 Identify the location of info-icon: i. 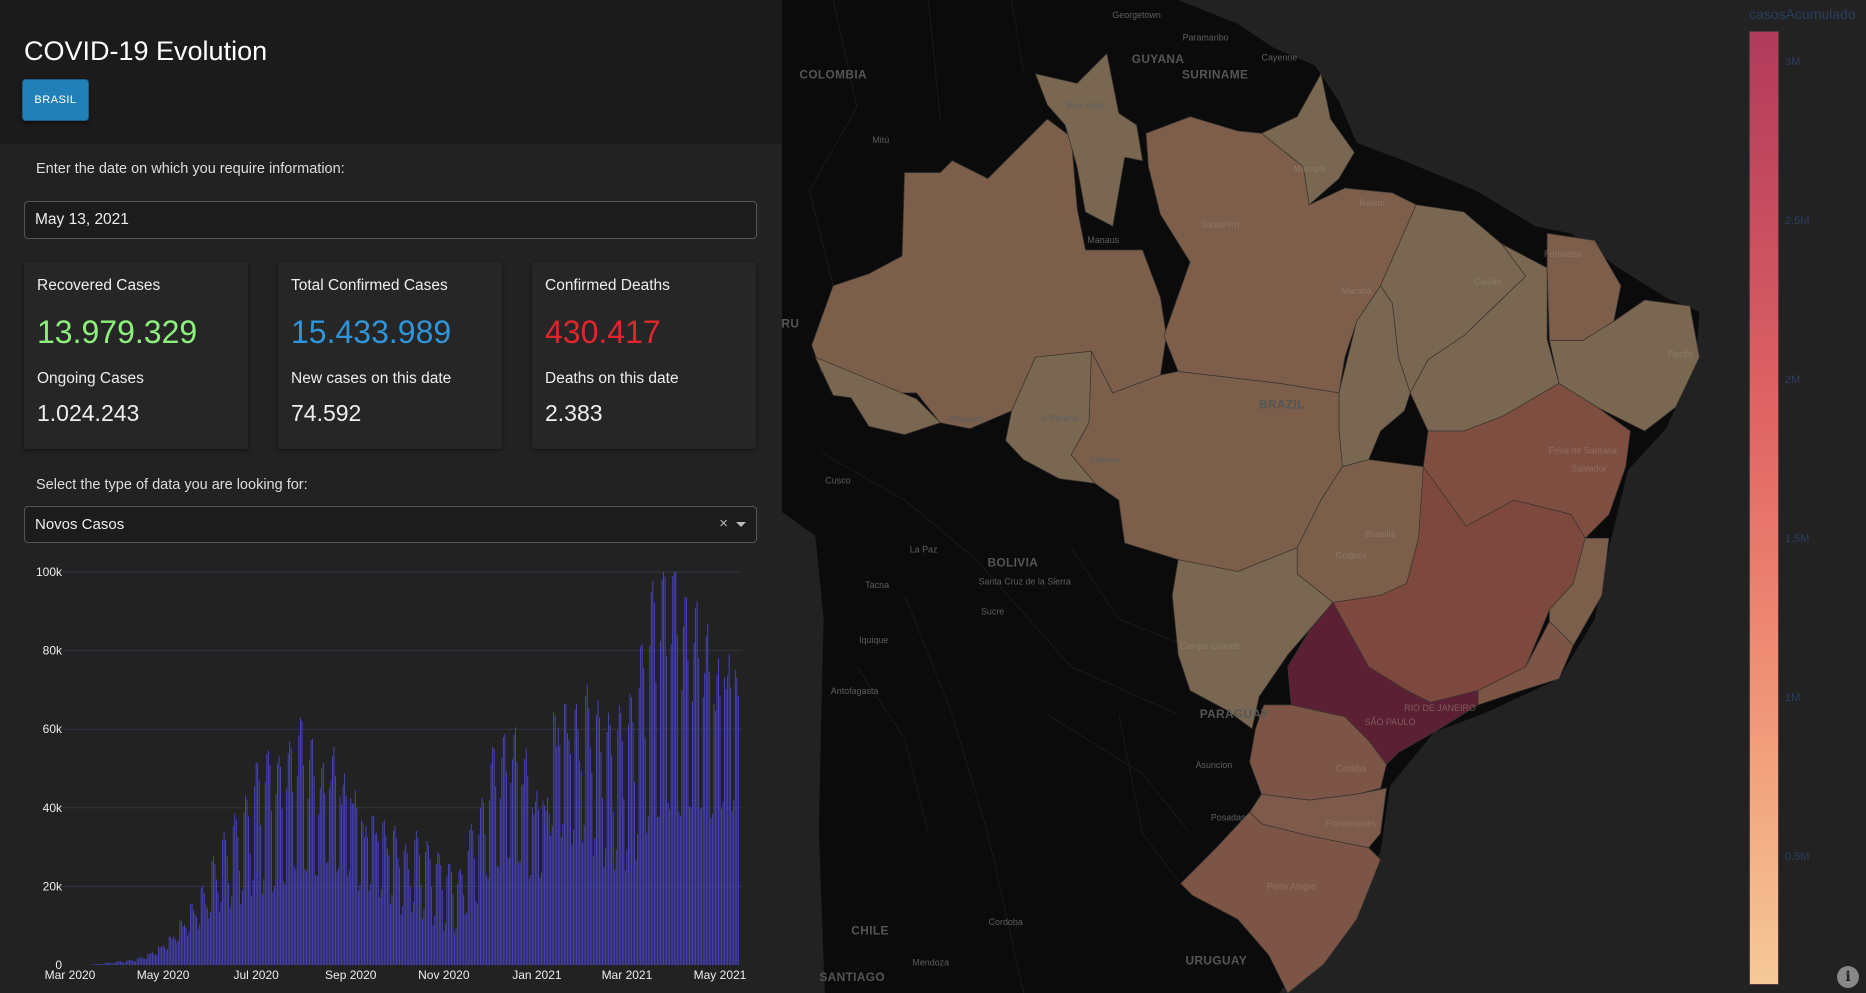
(1848, 977).